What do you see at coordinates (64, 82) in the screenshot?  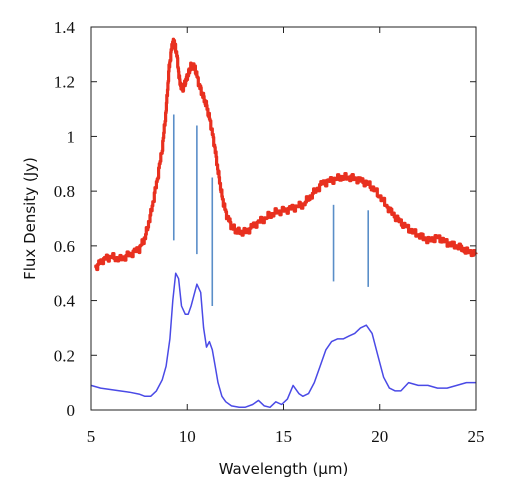 I see `y-tick-label: 1.2` at bounding box center [64, 82].